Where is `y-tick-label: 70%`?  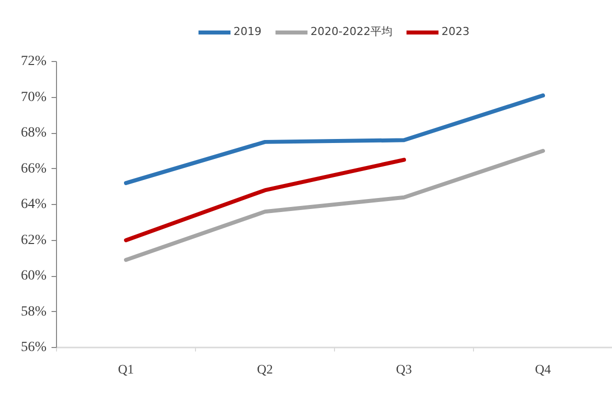 y-tick-label: 70% is located at coordinates (33, 97).